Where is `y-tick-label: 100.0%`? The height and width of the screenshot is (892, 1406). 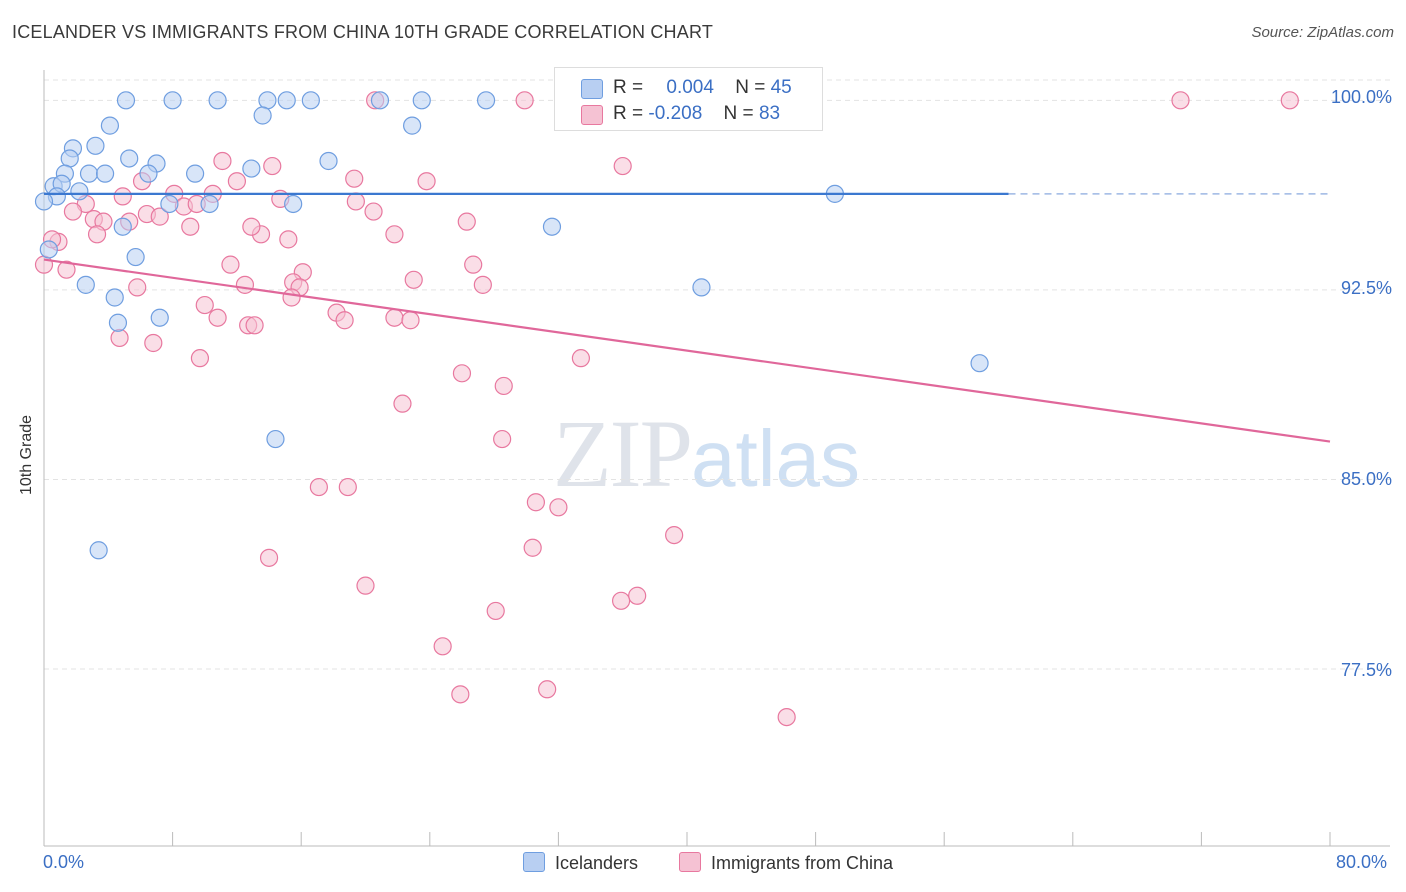
y-tick-label: 100.0% is located at coordinates (1361, 97).